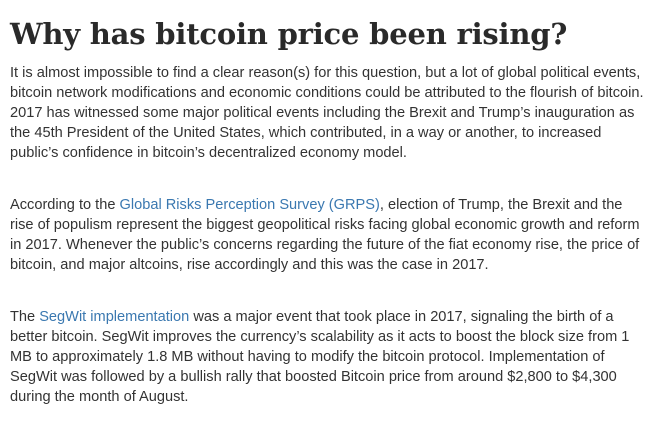 This screenshot has height=437, width=654. What do you see at coordinates (25, 317) in the screenshot?
I see `paragraph-segwit-before: The` at bounding box center [25, 317].